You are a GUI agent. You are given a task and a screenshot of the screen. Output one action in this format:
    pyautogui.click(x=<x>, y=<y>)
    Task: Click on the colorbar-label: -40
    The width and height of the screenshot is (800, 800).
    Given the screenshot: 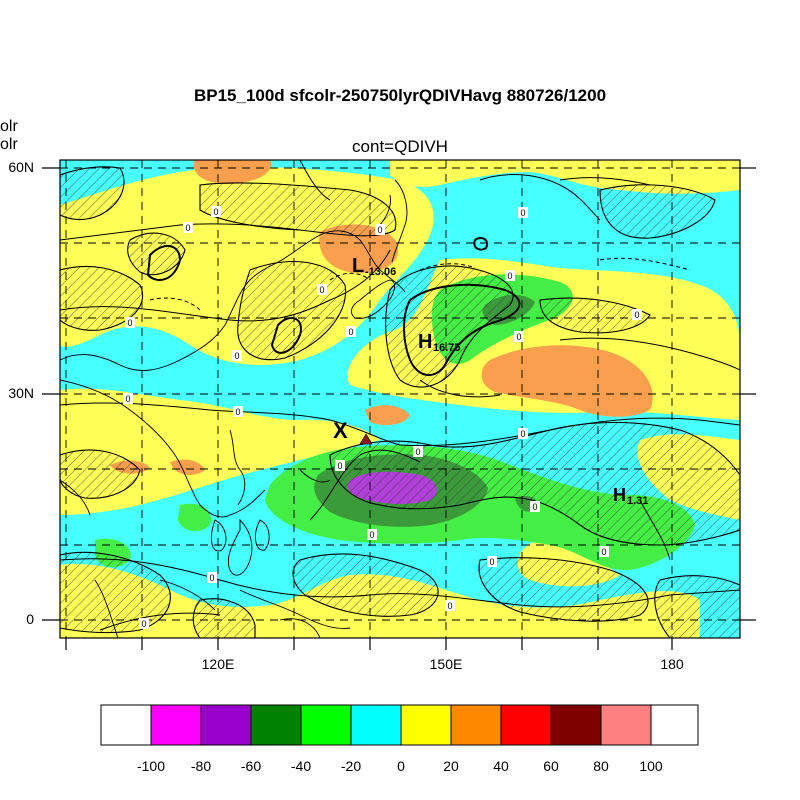 What is the action you would take?
    pyautogui.click(x=301, y=766)
    